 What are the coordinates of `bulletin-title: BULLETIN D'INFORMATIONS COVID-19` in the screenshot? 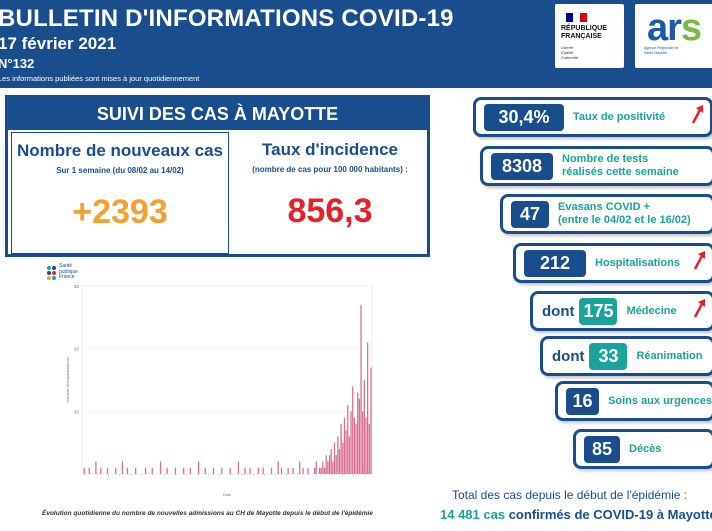 It's located at (227, 18).